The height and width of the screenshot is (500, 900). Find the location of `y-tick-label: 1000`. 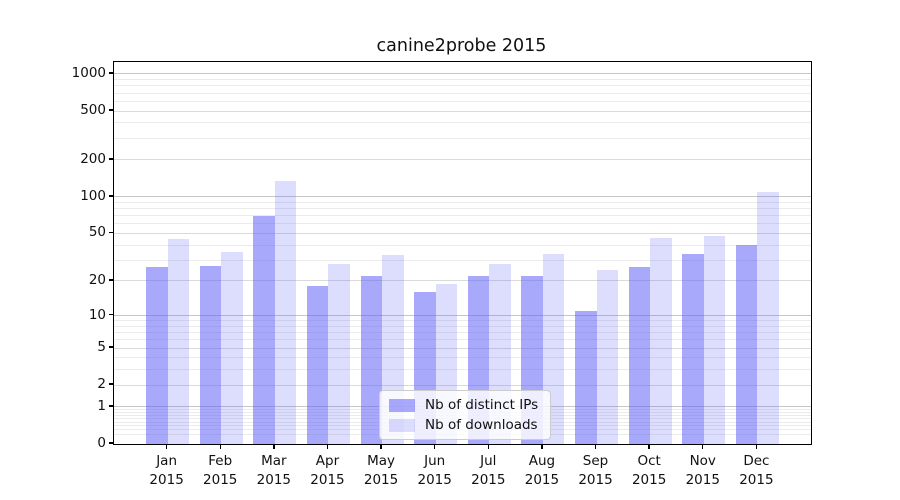

y-tick-label: 1000 is located at coordinates (88, 72).